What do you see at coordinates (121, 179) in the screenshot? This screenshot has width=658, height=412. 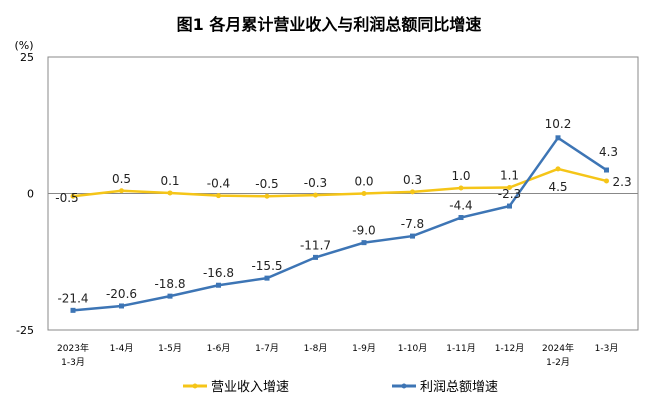 I see `data-label: 0.5` at bounding box center [121, 179].